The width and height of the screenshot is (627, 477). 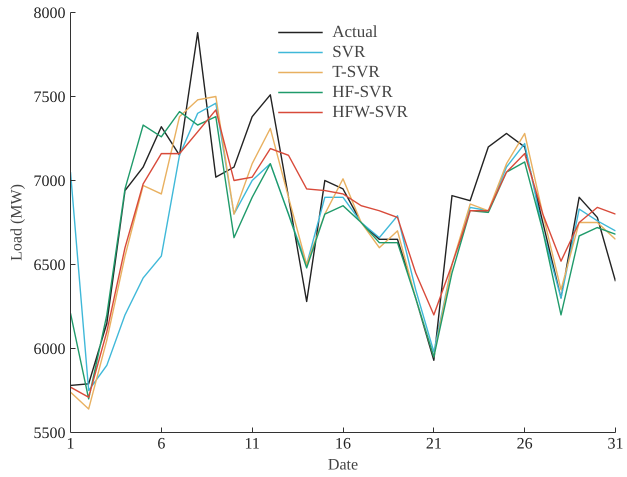 What do you see at coordinates (50, 349) in the screenshot?
I see `y-tick-label: 6000` at bounding box center [50, 349].